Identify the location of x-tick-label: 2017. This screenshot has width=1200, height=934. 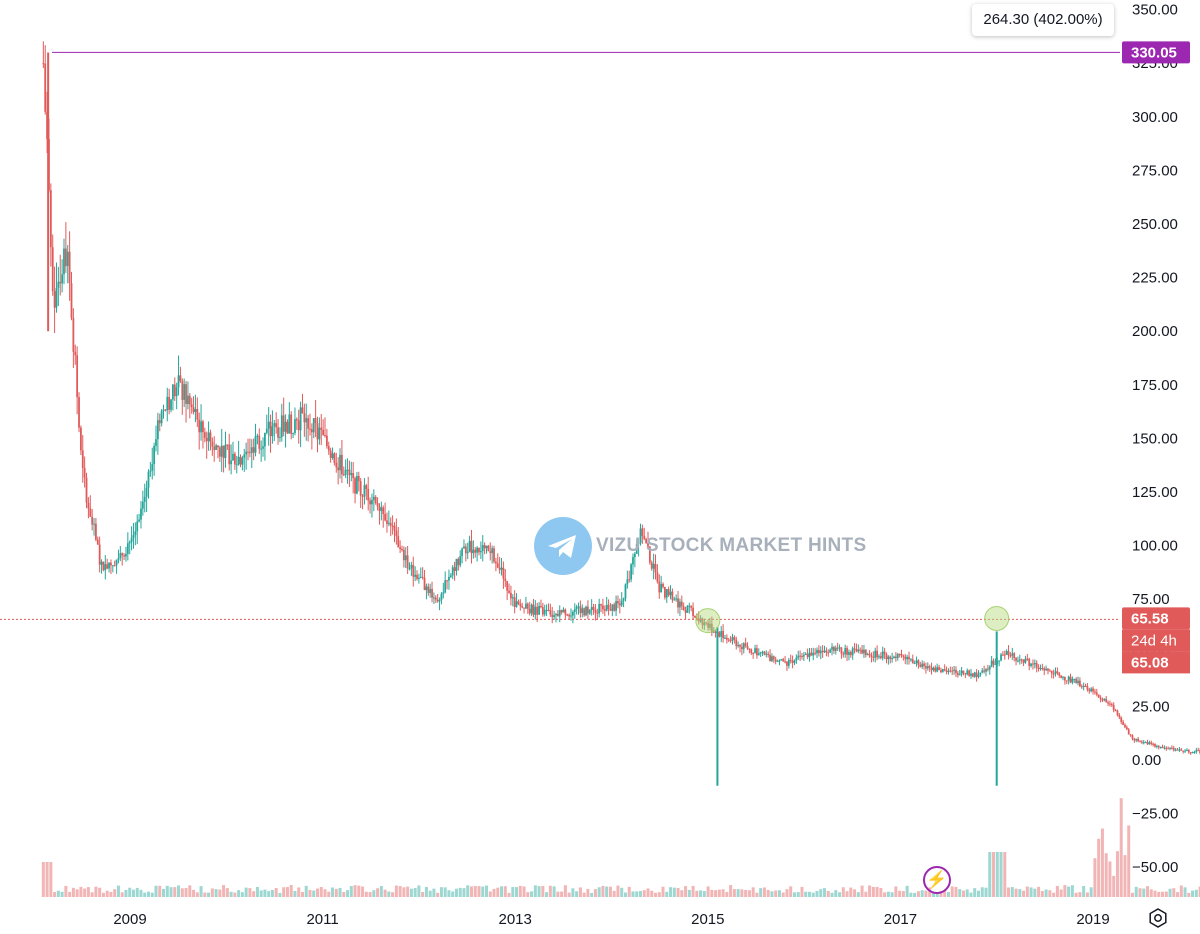
(900, 919).